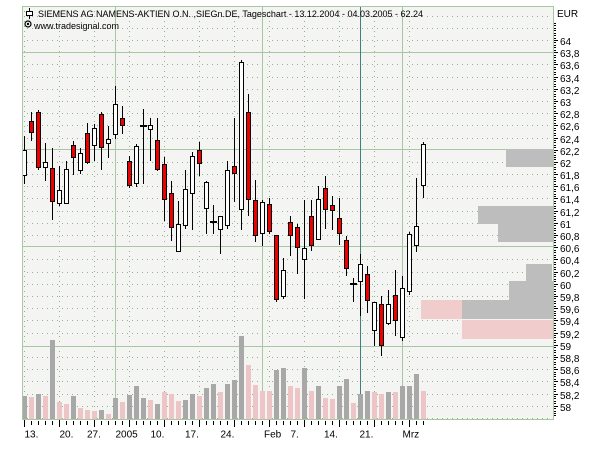 The width and height of the screenshot is (600, 455). Describe the element at coordinates (158, 435) in the screenshot. I see `svg-text: 10.` at that location.